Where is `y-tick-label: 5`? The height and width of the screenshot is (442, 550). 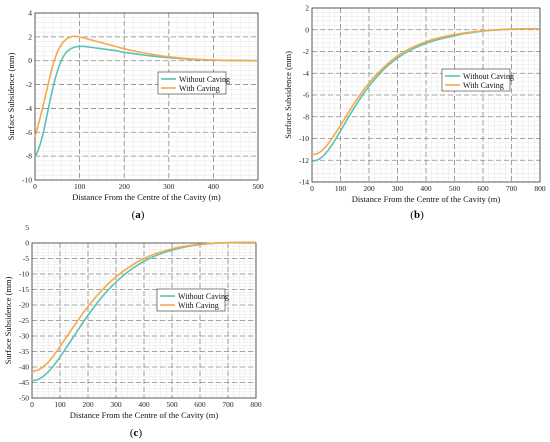
y-tick-label: 5 is located at coordinates (27, 227).